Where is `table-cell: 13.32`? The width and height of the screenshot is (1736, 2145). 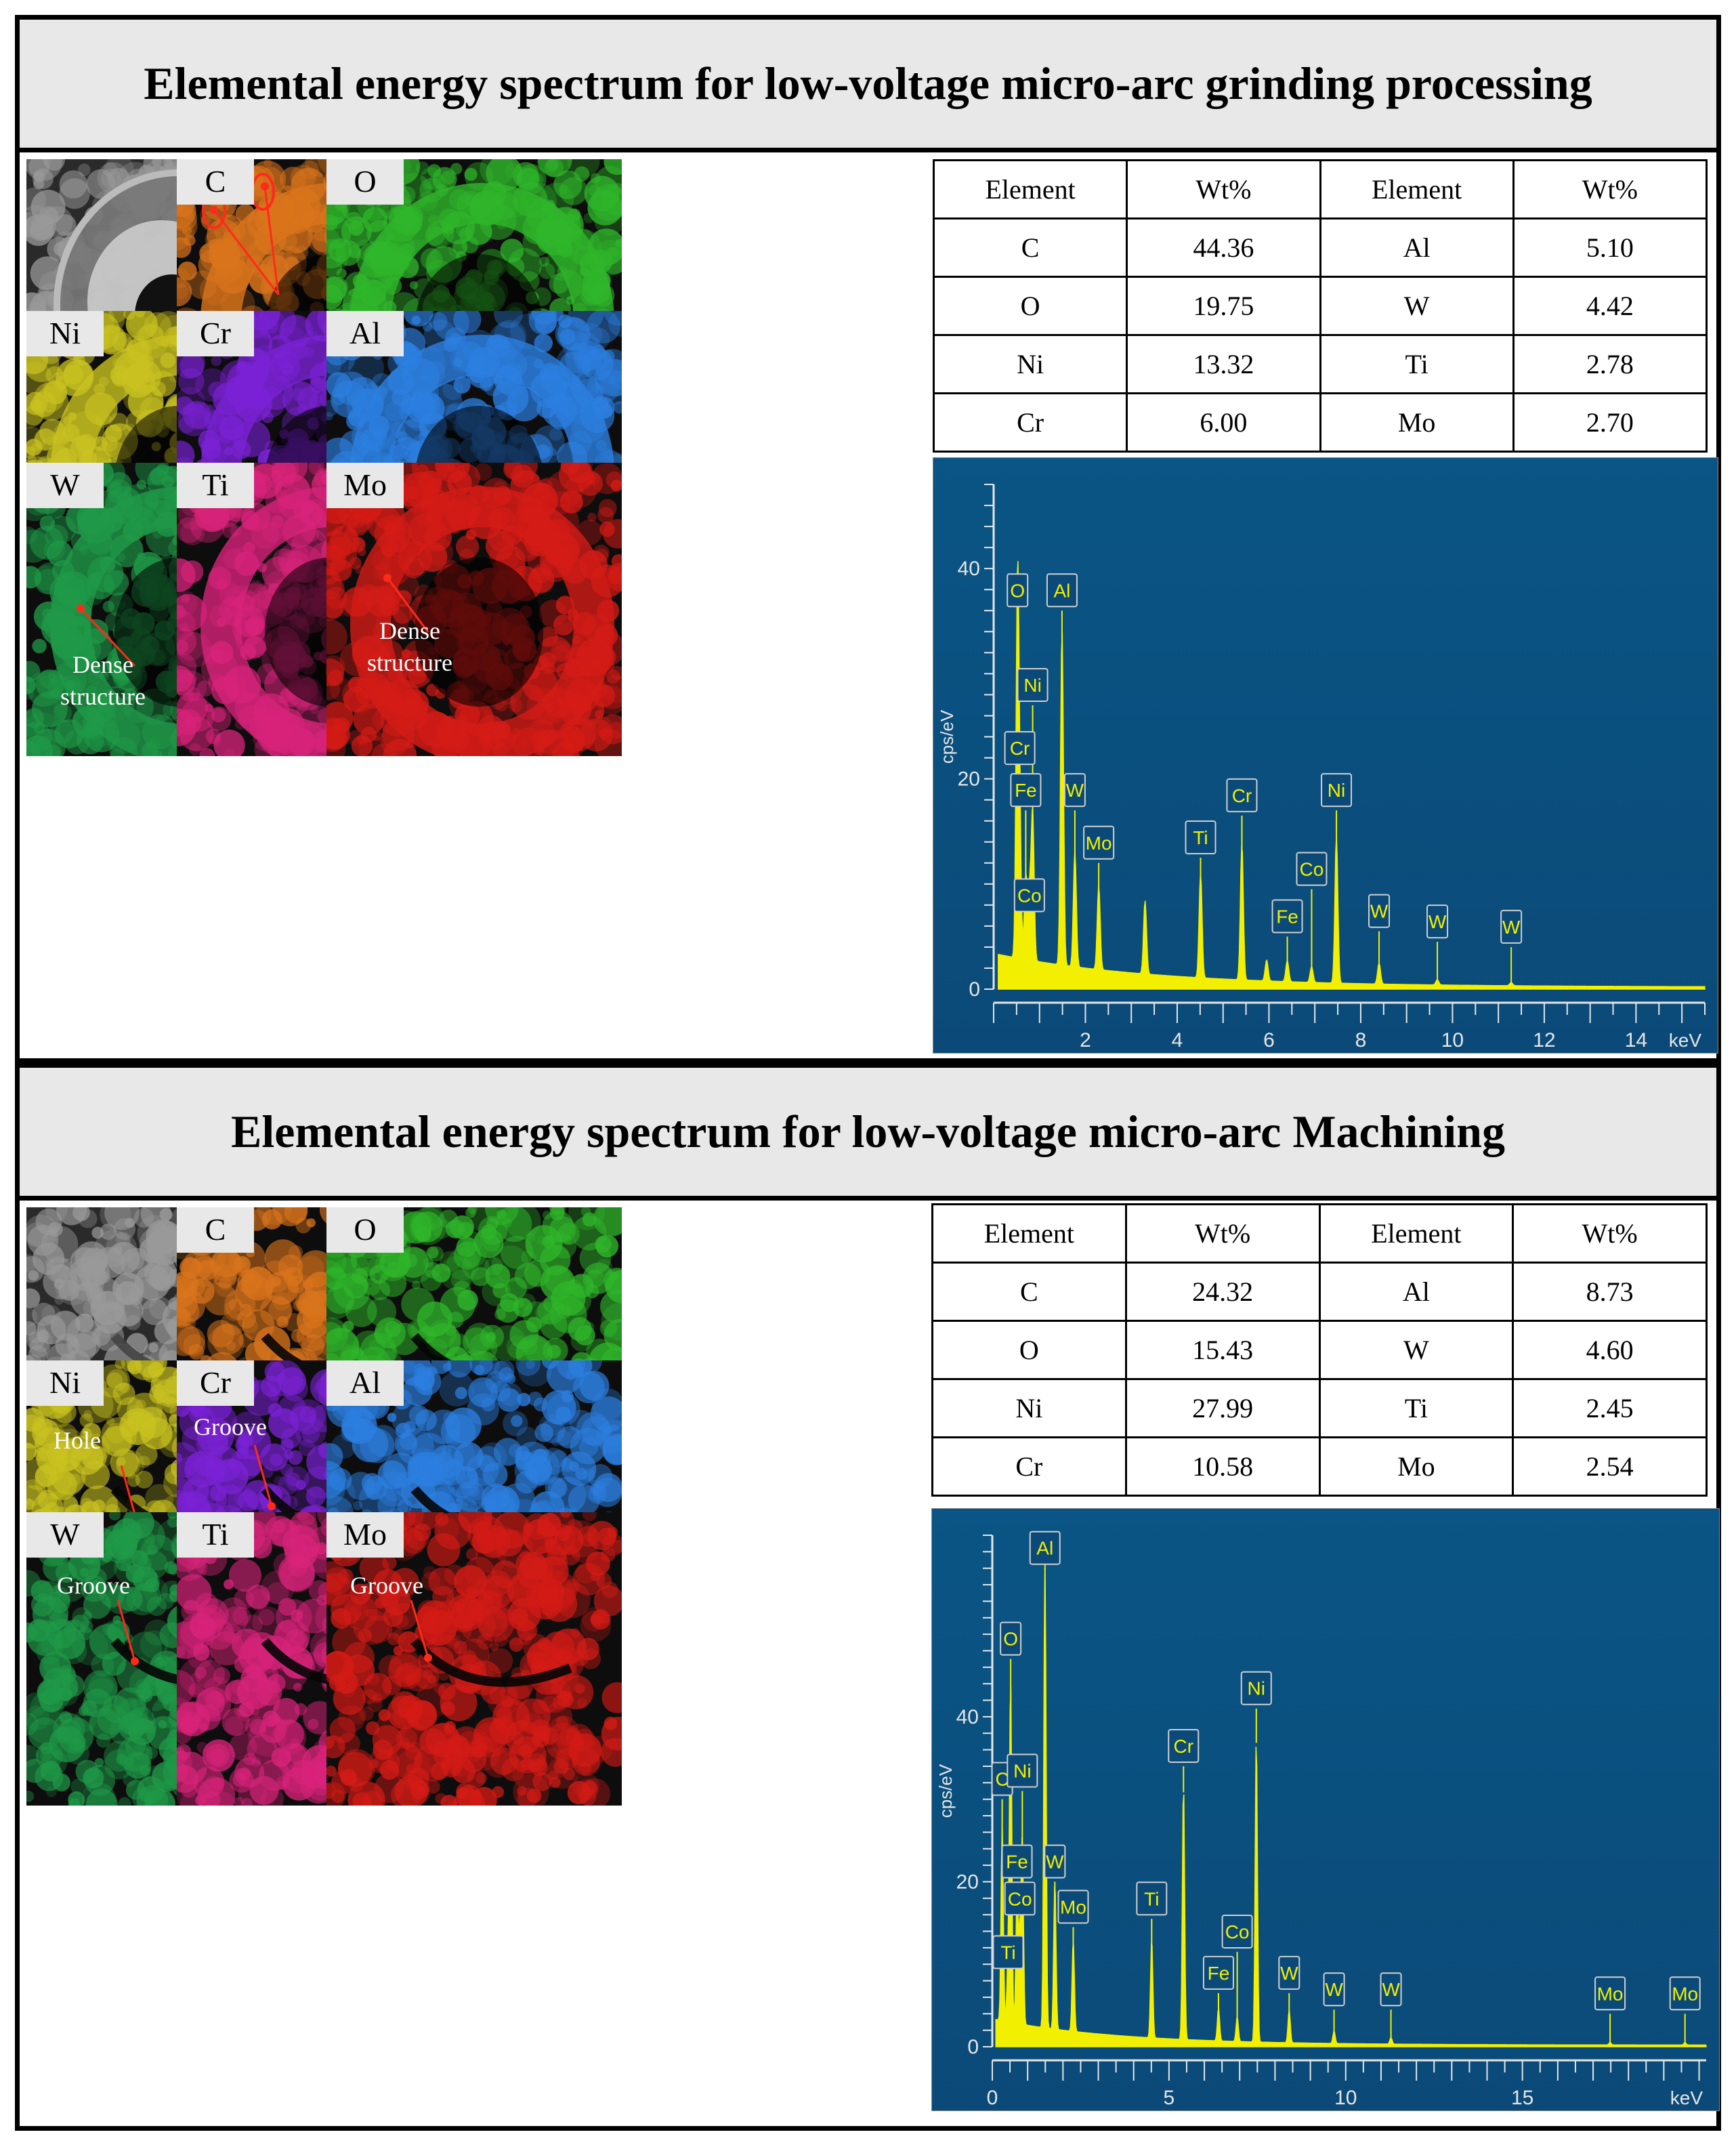
table-cell: 13.32 is located at coordinates (1223, 364).